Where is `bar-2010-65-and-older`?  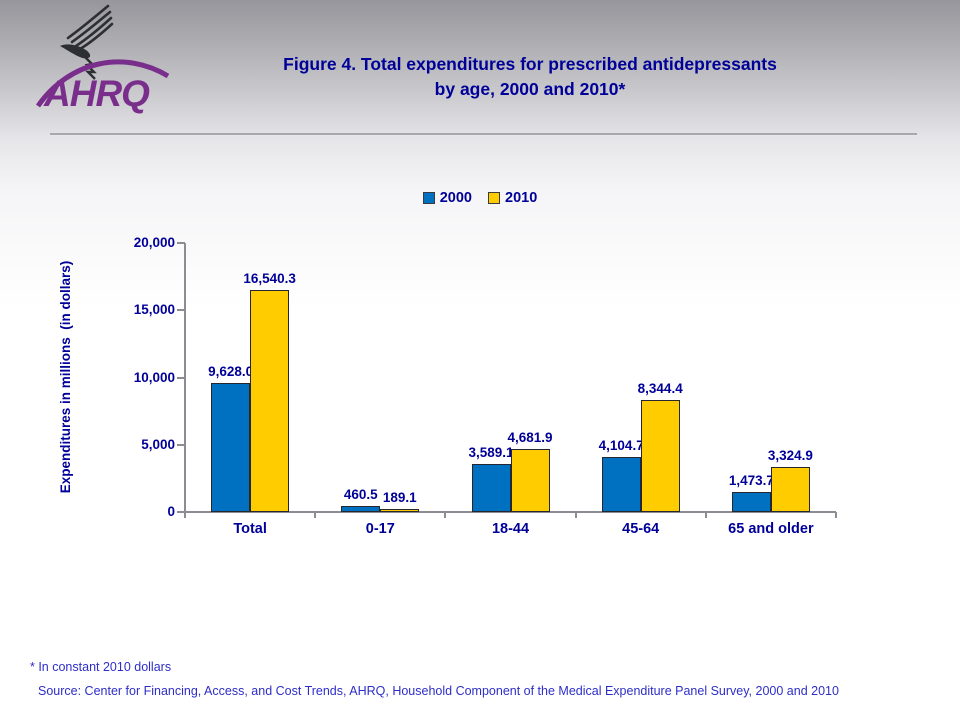
bar-2010-65-and-older is located at coordinates (790, 489).